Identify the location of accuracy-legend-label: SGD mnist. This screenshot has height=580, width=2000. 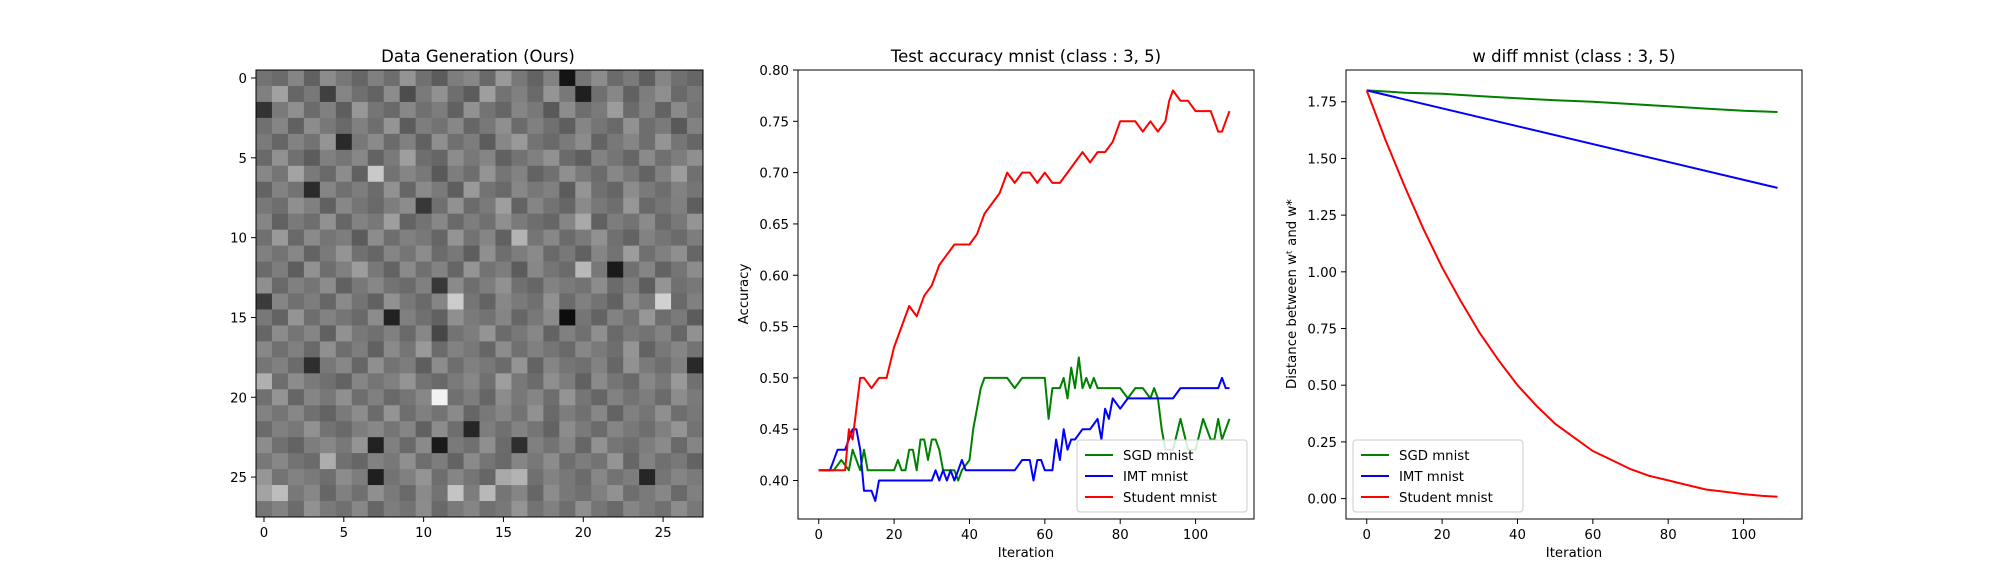
(1158, 456).